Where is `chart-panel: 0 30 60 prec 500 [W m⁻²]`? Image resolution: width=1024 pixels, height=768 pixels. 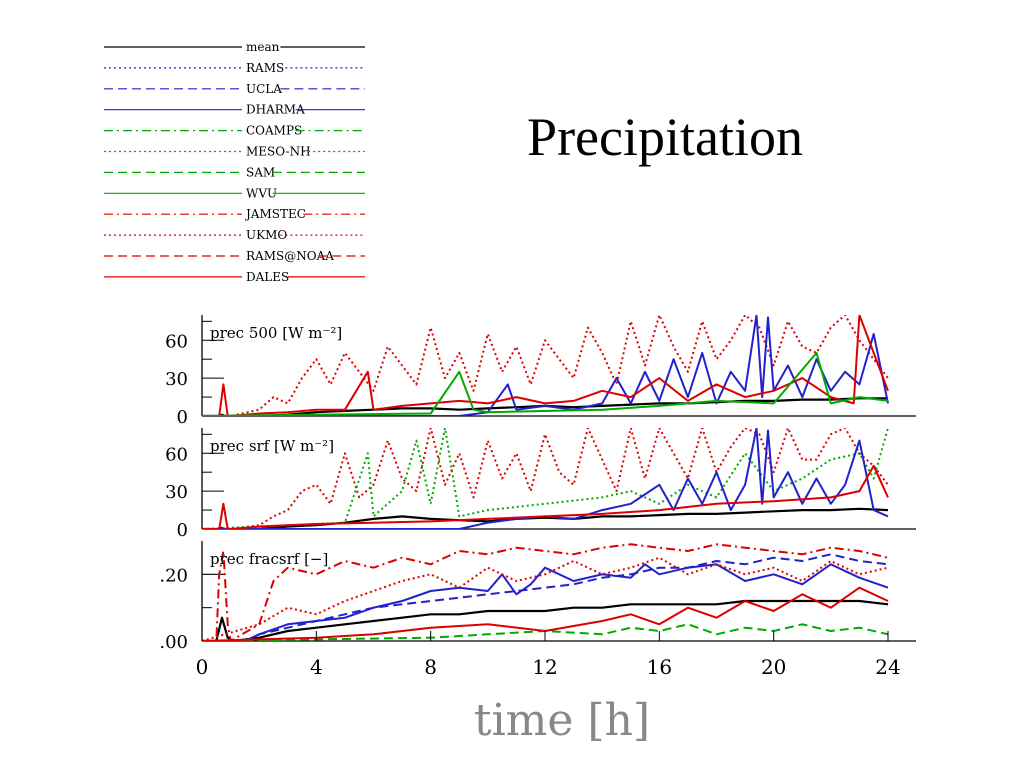 chart-panel: 0 30 60 prec 500 [W m⁻²] is located at coordinates (540, 371).